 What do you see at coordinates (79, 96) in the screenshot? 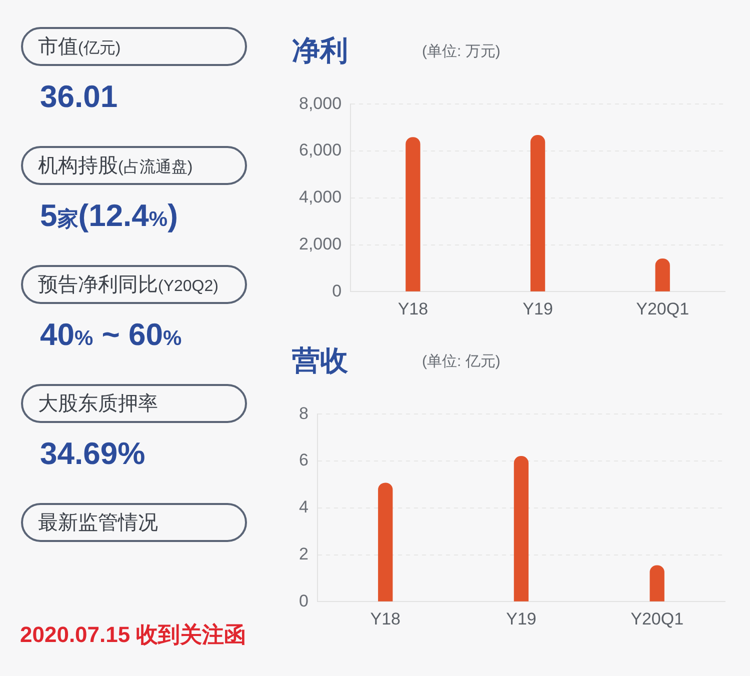
I see `text: 36.01` at bounding box center [79, 96].